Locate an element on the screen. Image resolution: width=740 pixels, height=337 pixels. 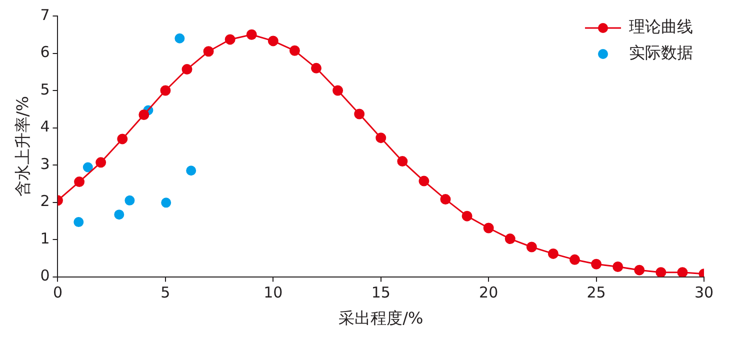
y-tick-label: 5 is located at coordinates (45, 89).